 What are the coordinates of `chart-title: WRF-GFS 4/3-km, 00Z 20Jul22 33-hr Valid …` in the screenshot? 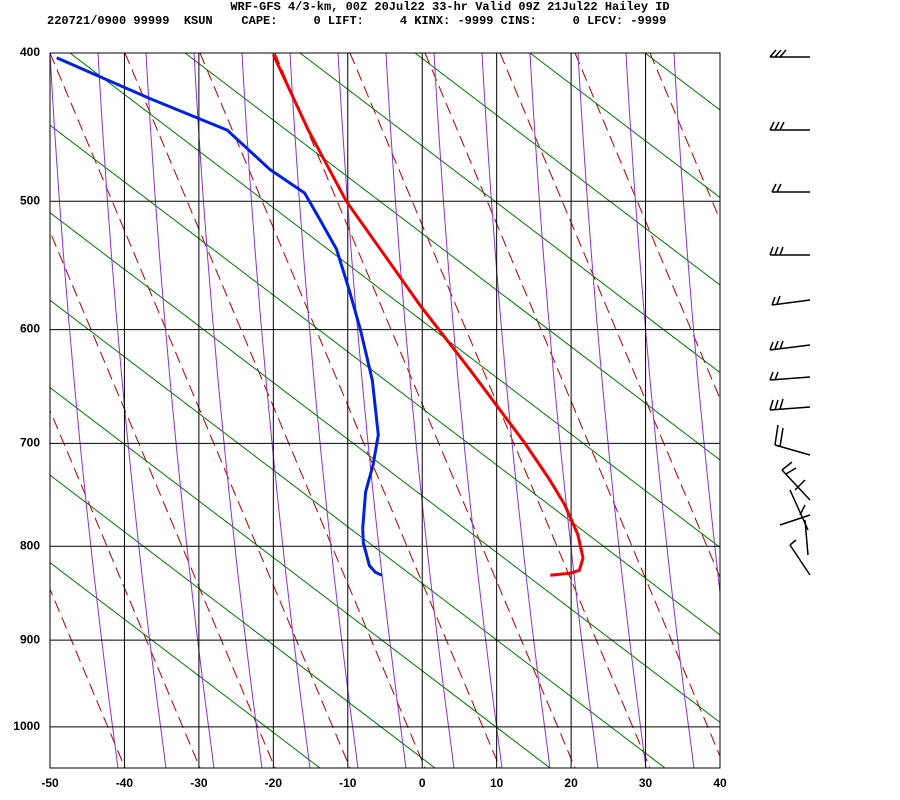 It's located at (449, 7).